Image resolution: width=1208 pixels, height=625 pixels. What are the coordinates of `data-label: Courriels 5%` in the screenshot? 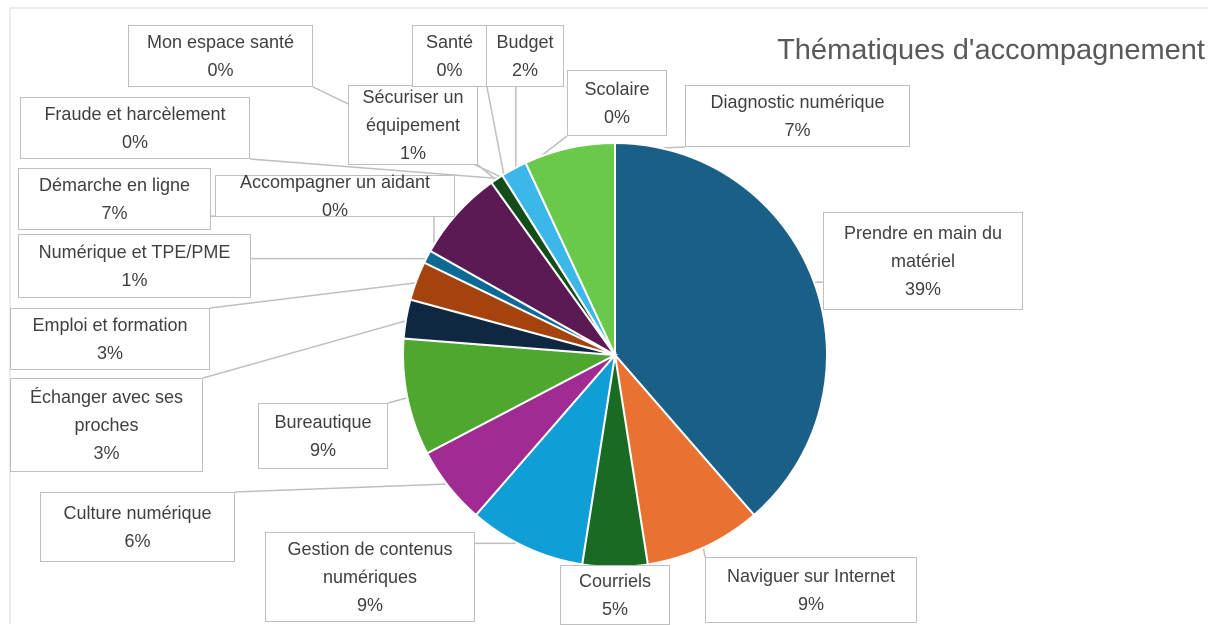 It's located at (615, 595).